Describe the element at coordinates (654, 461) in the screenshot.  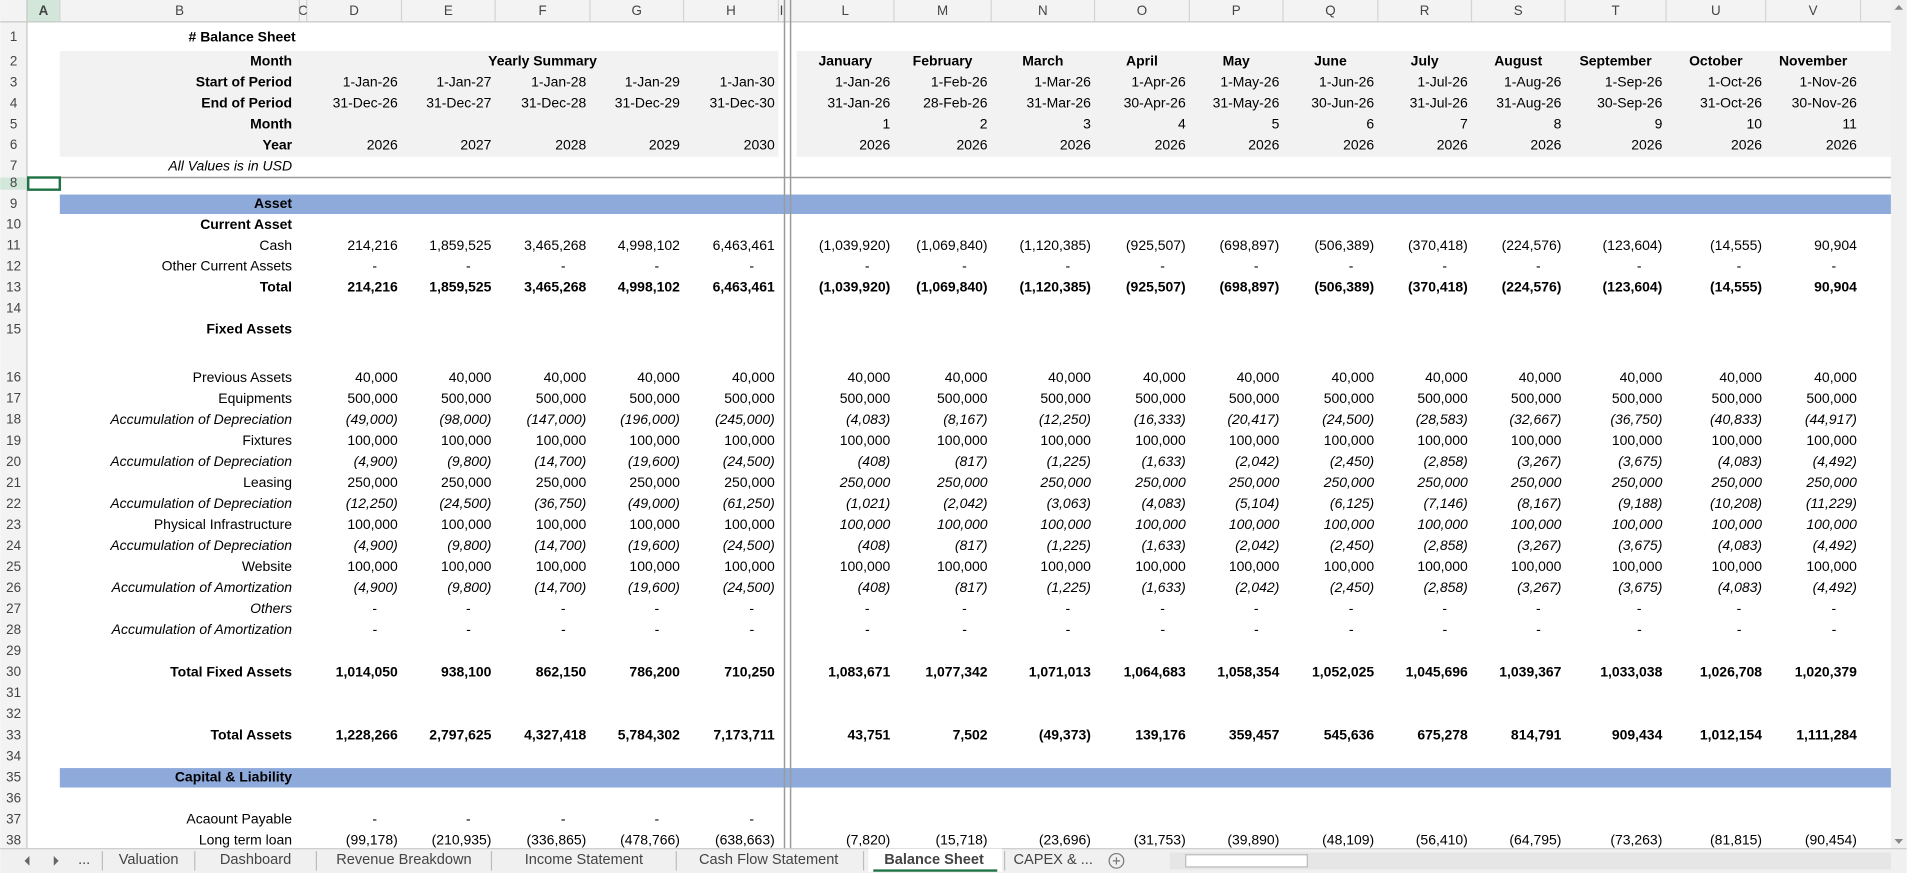
I see `cell-value: (19,600)` at that location.